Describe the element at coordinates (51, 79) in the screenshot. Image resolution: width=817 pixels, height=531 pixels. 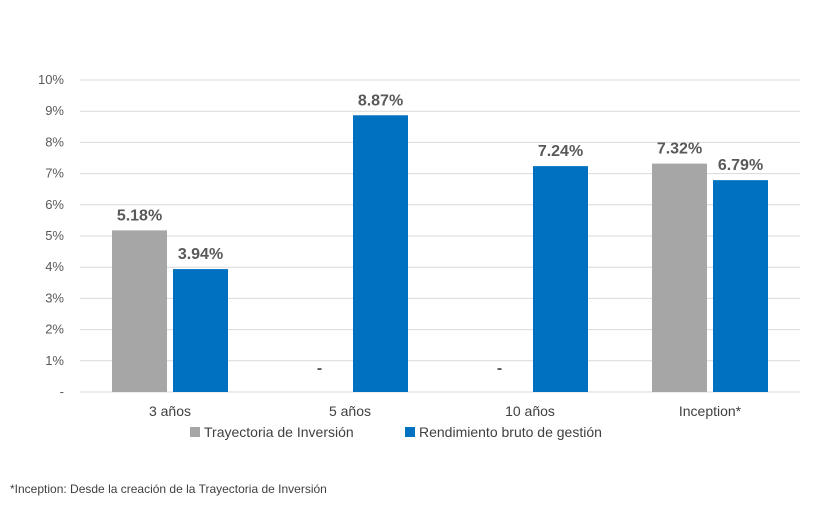
I see `y-tick-label: 10%` at that location.